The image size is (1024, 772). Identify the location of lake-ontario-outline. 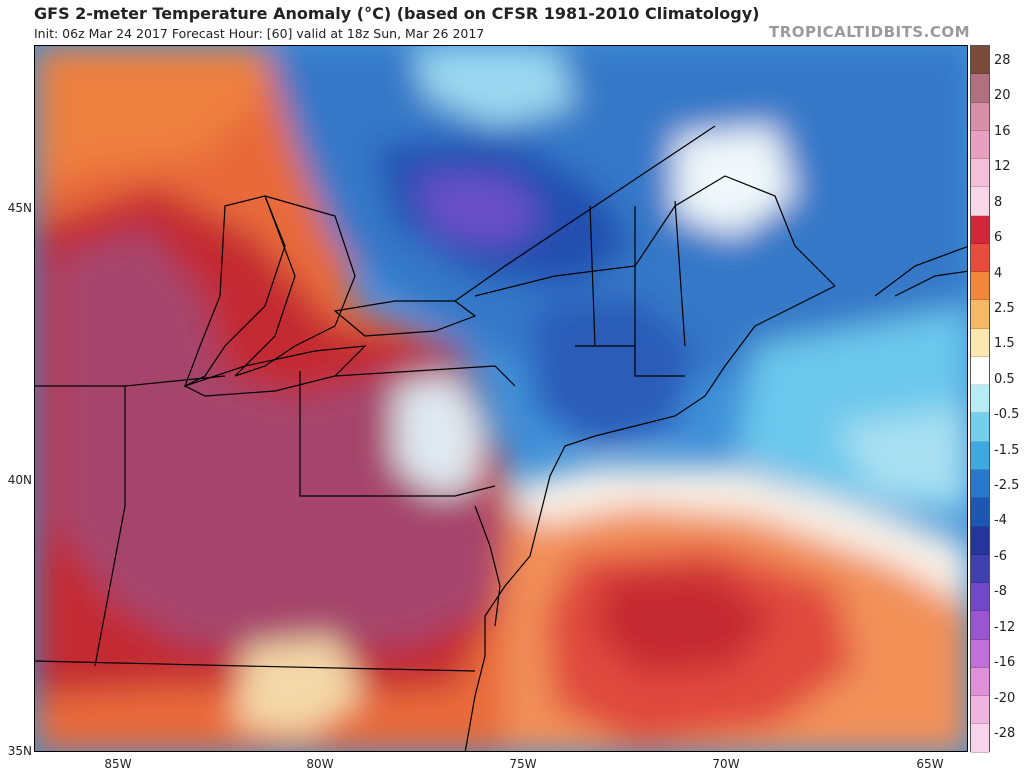
(405, 318).